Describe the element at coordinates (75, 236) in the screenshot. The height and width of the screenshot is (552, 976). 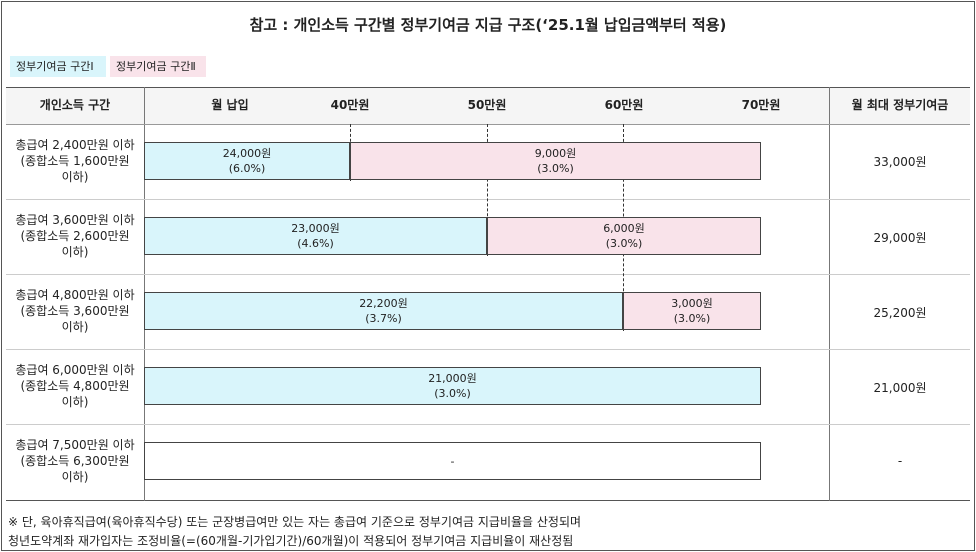
I see `row-income-label: 총급여 3,600만원 이하 (종합소득 2,600만원 이하)` at that location.